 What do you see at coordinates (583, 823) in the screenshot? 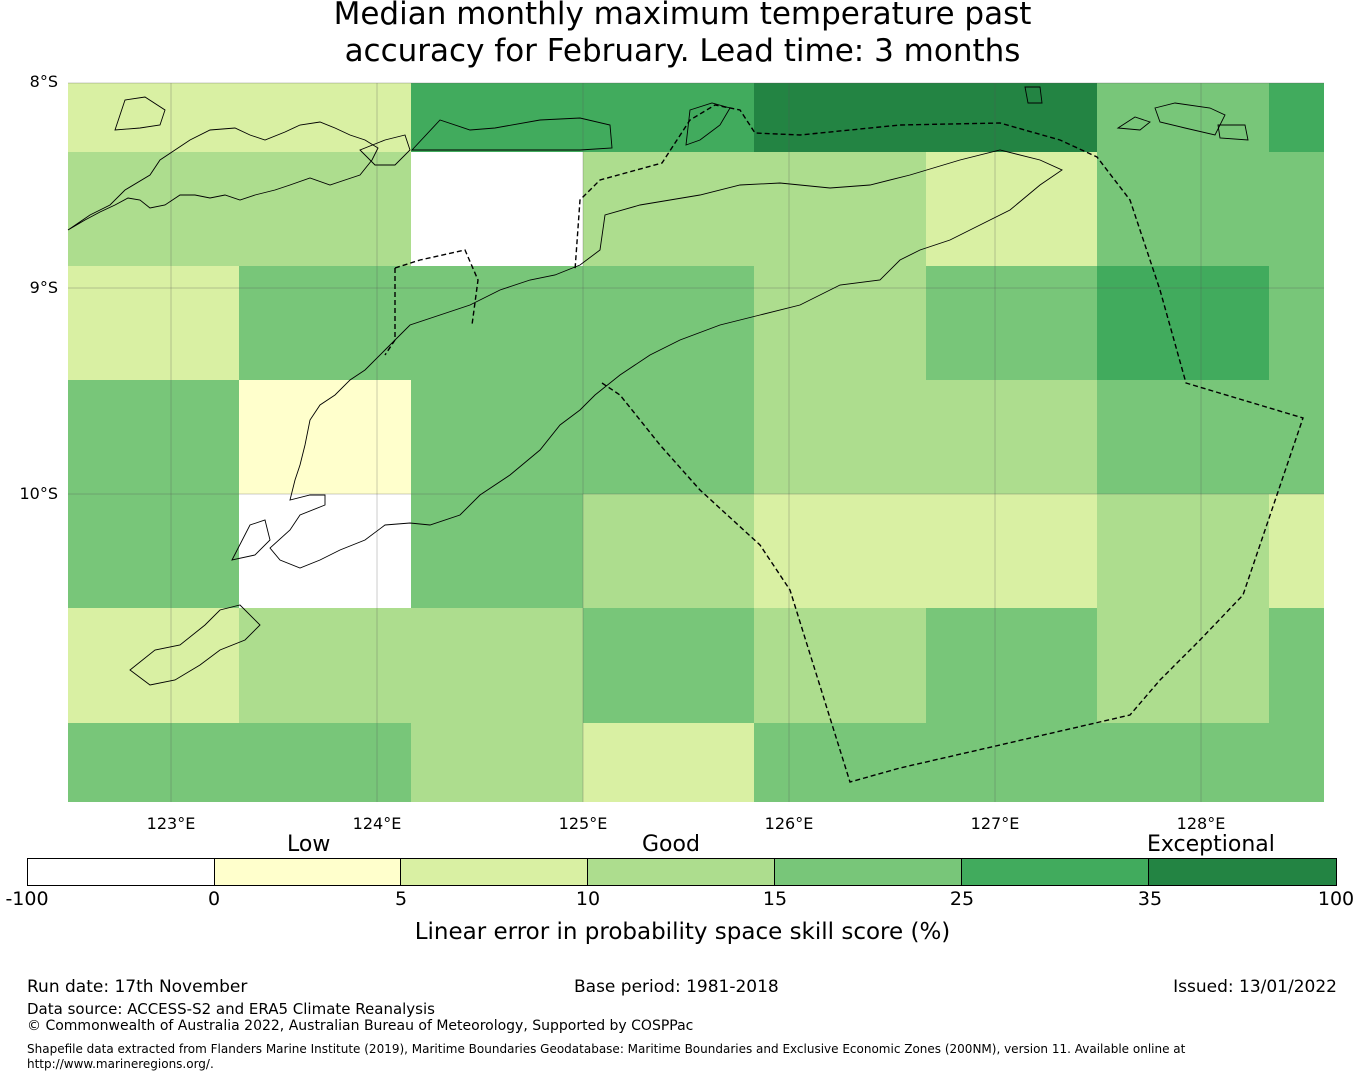
I see `lon-label-125e: 125°E` at bounding box center [583, 823].